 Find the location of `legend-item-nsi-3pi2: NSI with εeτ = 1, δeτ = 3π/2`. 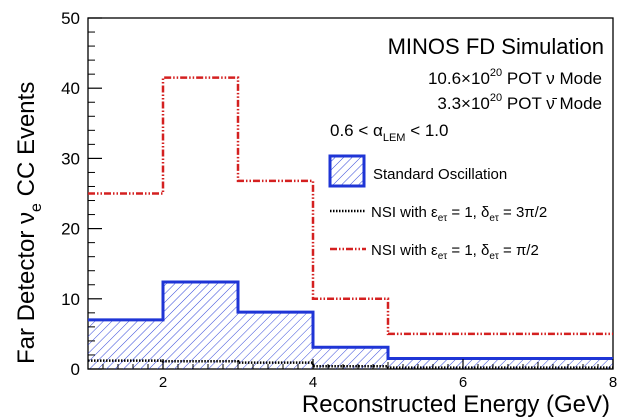

legend-item-nsi-3pi2: NSI with εeτ = 1, δeτ = 3π/2 is located at coordinates (438, 214).